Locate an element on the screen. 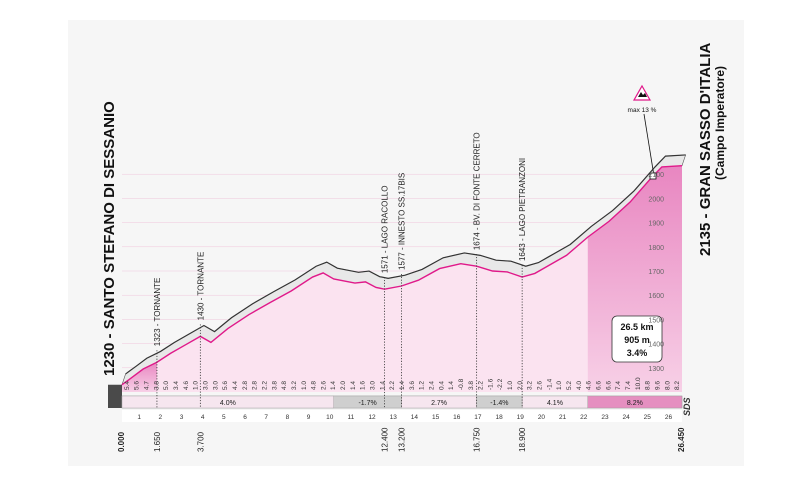 The width and height of the screenshot is (800, 484). segment-label-2: 2.7% is located at coordinates (439, 403).